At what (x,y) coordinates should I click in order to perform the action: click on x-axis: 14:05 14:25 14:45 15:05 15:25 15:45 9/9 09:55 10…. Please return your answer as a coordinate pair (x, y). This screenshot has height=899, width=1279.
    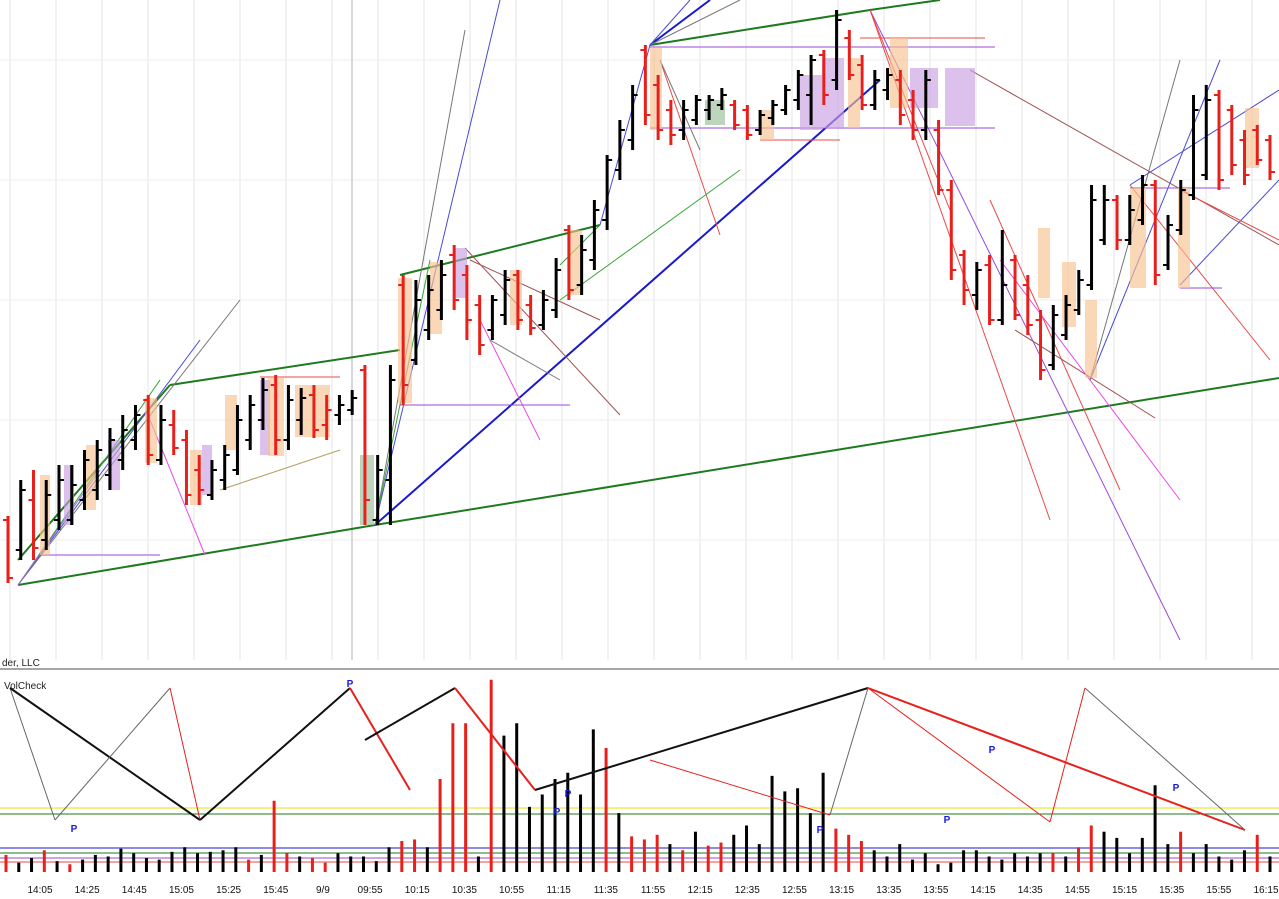
    Looking at the image, I should click on (652, 890).